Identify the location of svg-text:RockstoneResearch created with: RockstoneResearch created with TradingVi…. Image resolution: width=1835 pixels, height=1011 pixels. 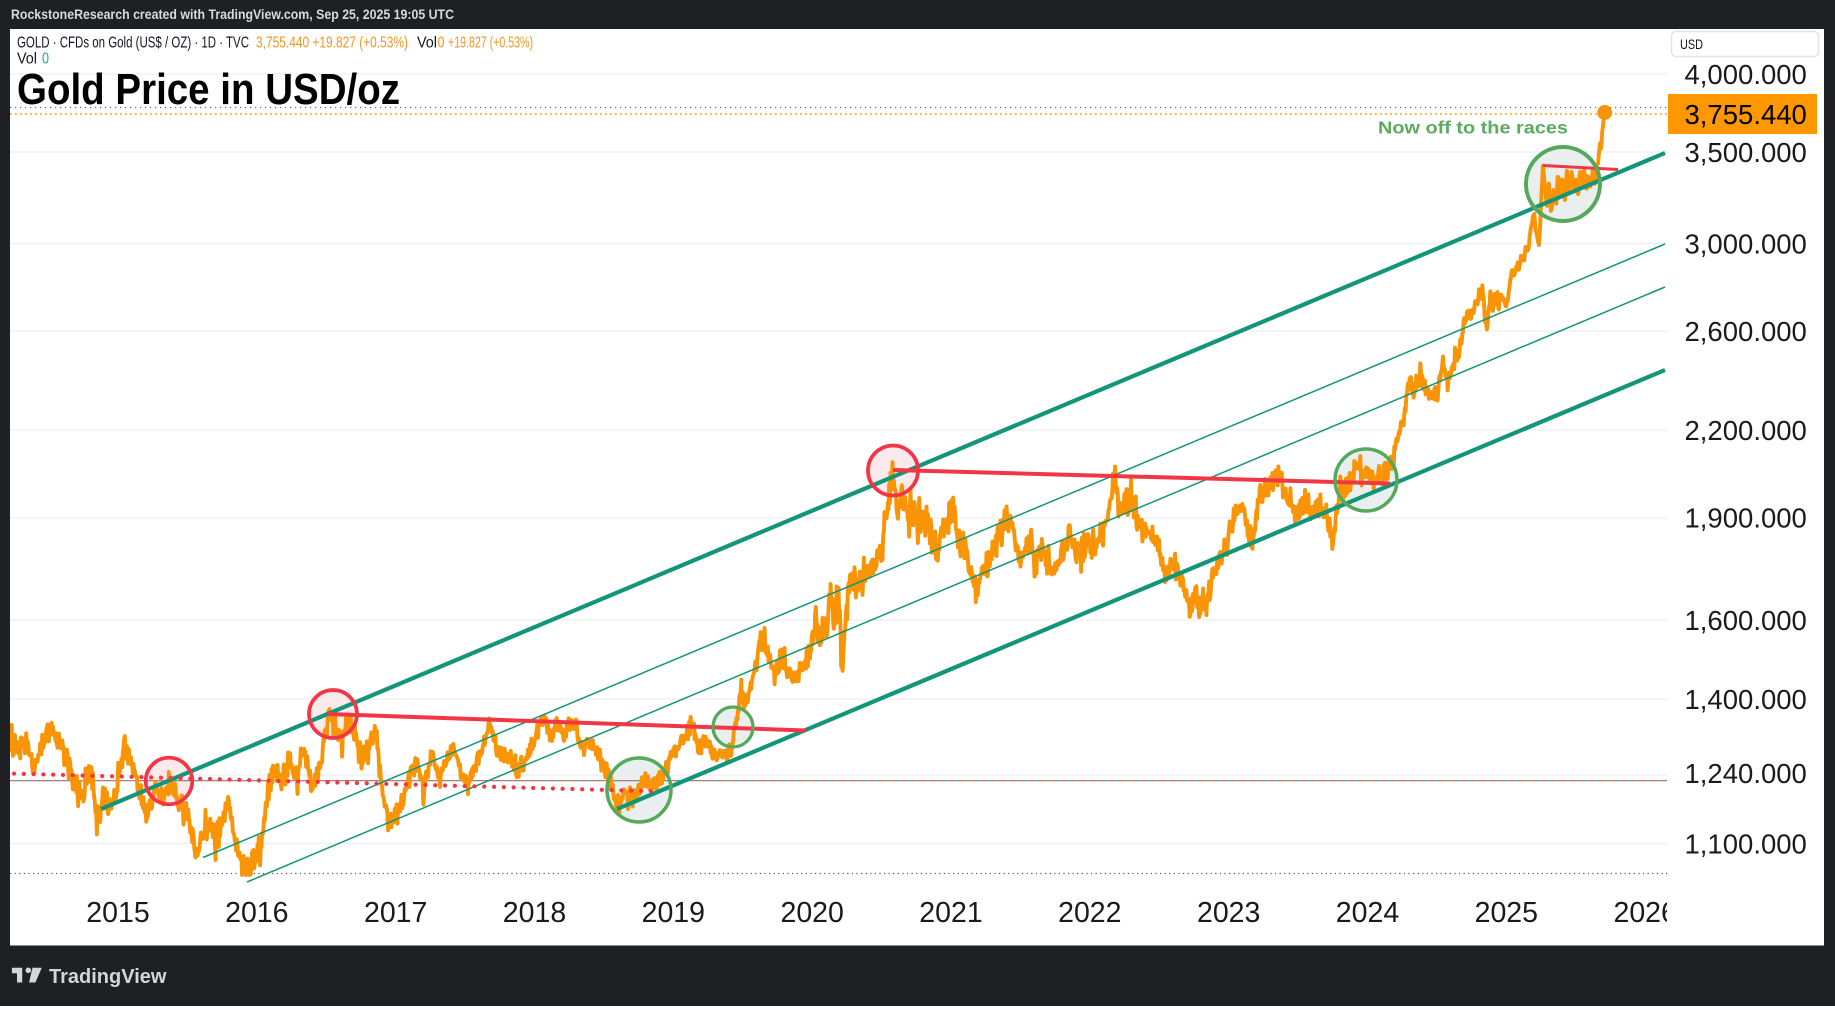
(232, 14).